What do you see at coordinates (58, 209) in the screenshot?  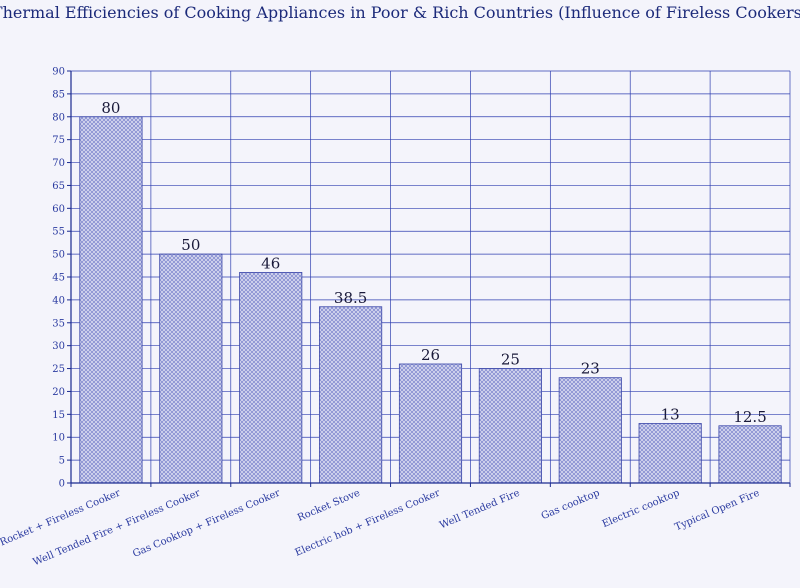 I see `y-tick-label: 60` at bounding box center [58, 209].